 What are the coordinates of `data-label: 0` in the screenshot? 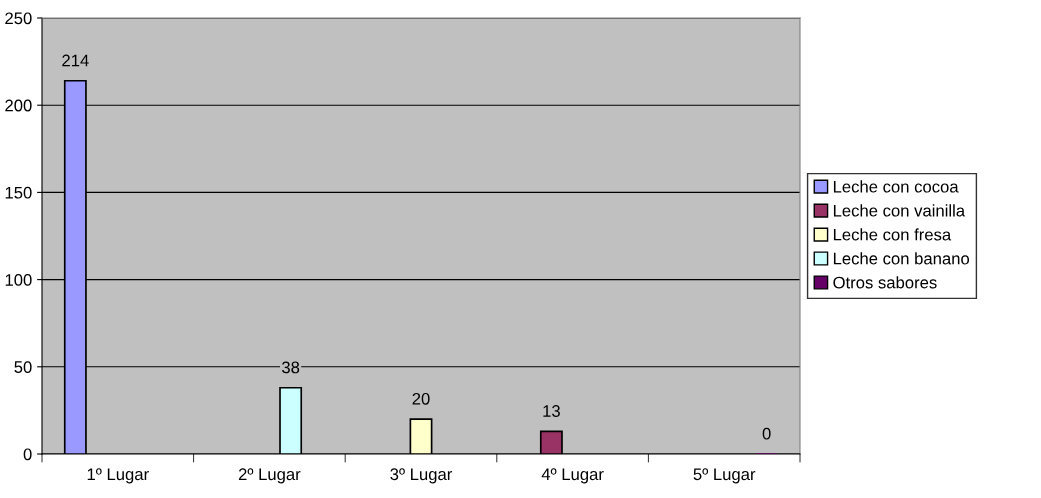 It's located at (766, 433).